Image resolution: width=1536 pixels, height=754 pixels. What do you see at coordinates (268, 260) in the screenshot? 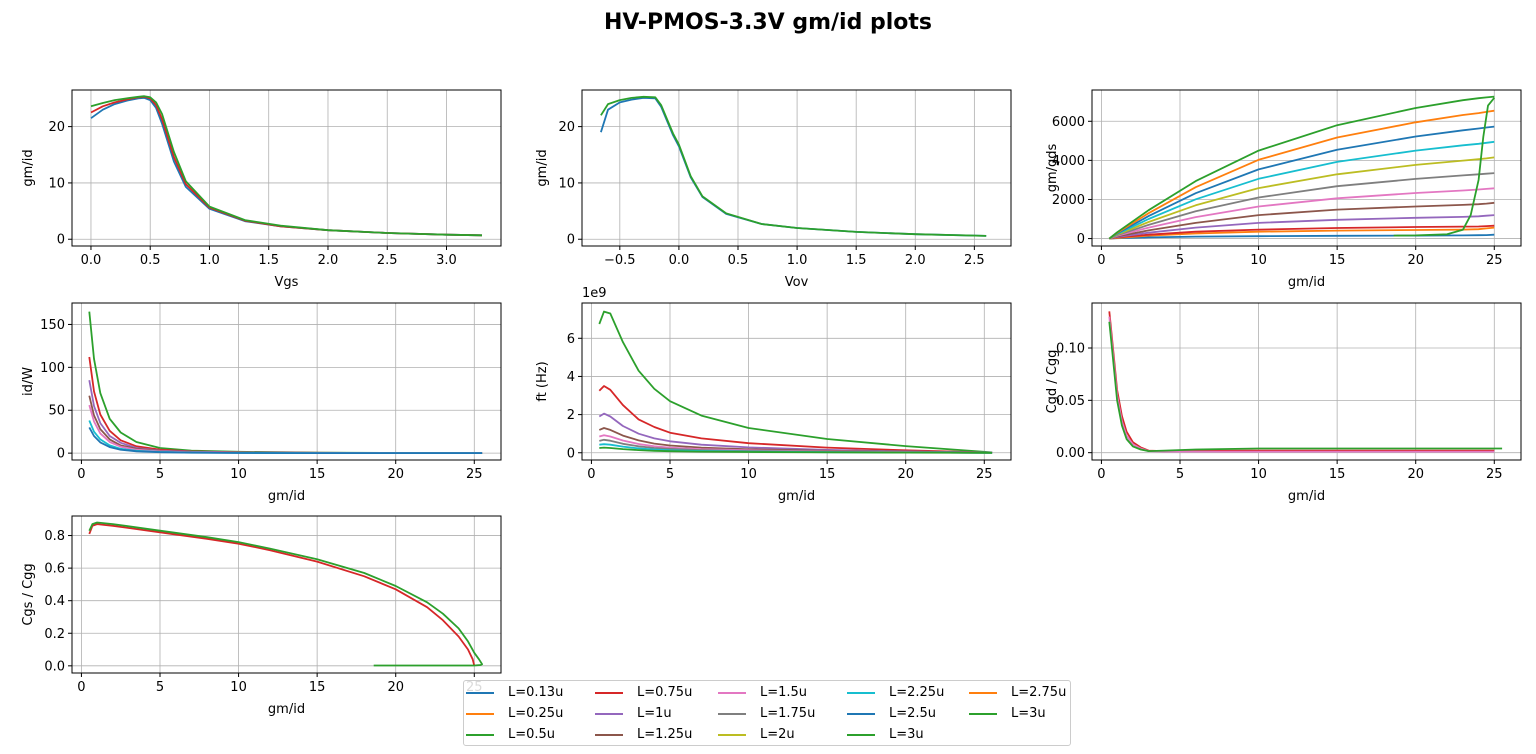
I see `x-tick-label: 1.5` at bounding box center [268, 260].